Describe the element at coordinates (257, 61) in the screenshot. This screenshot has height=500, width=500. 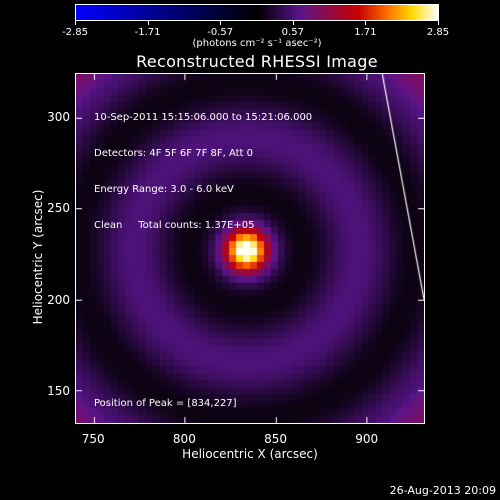
I see `chart-title: Reconstructed RHESSI Image` at that location.